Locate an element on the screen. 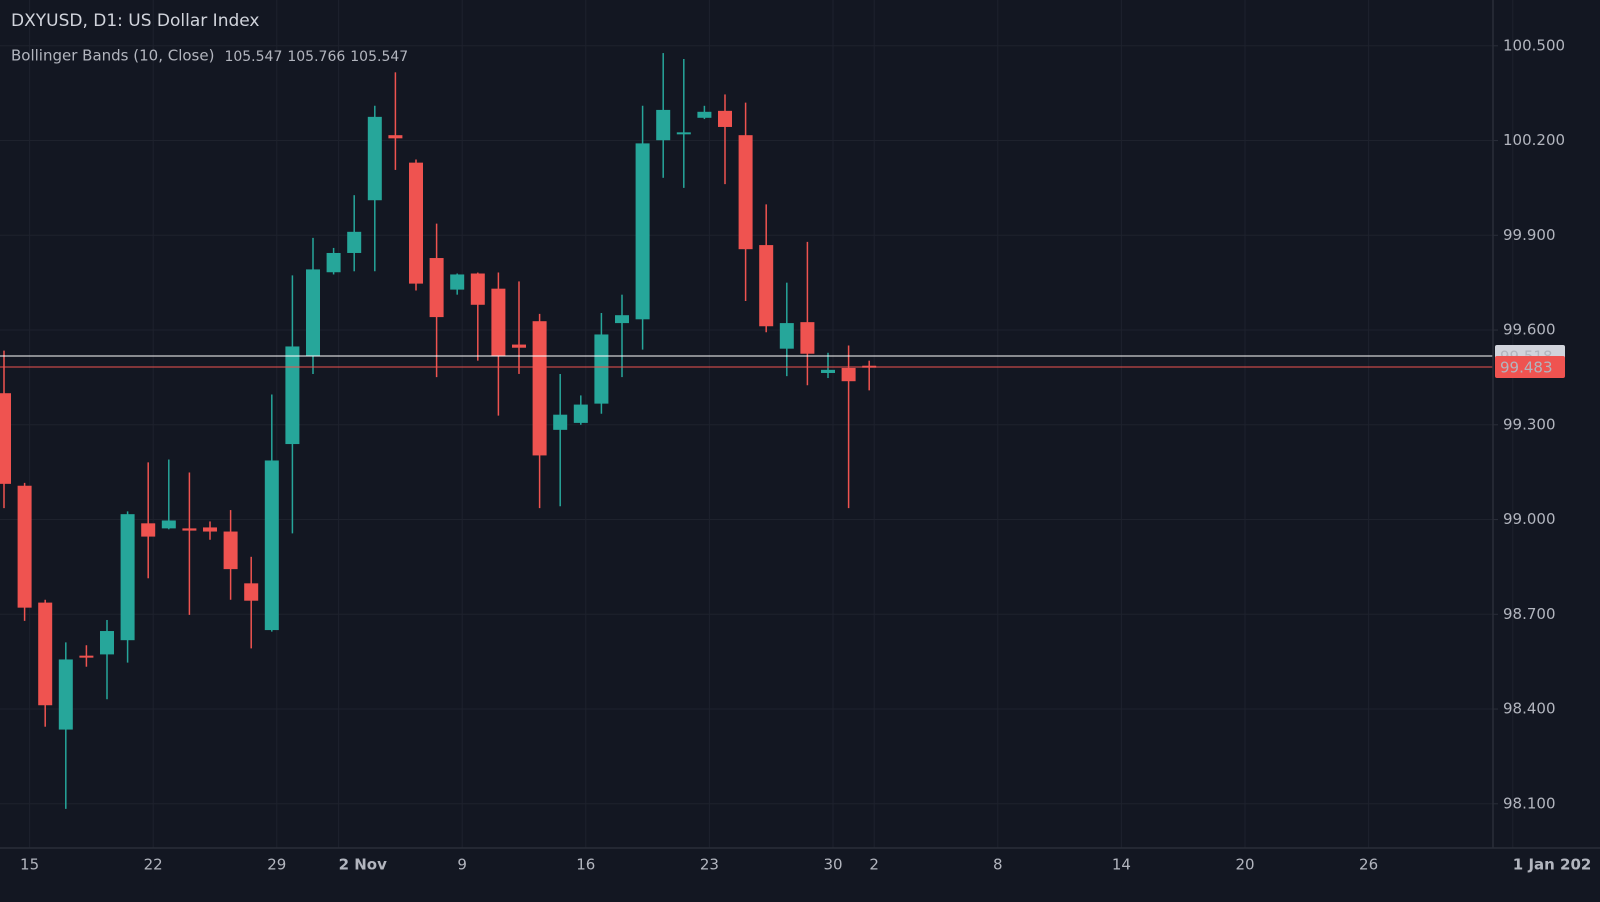 Image resolution: width=1600 pixels, height=902 pixels. indicator-value: 105.766 is located at coordinates (316, 57).